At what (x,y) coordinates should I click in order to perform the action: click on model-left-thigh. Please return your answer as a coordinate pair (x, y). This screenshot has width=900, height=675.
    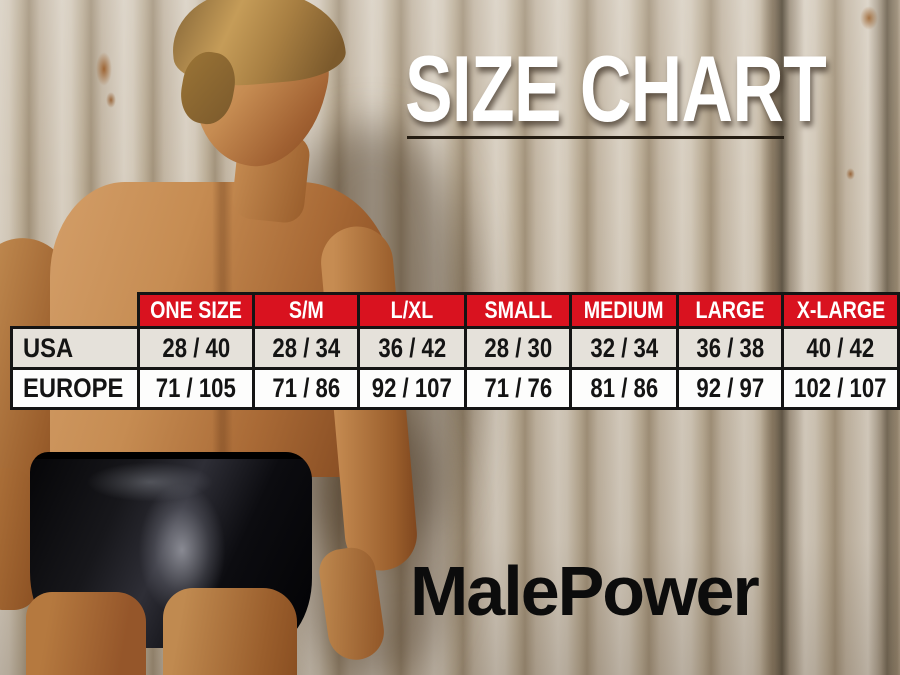
    Looking at the image, I should click on (230, 631).